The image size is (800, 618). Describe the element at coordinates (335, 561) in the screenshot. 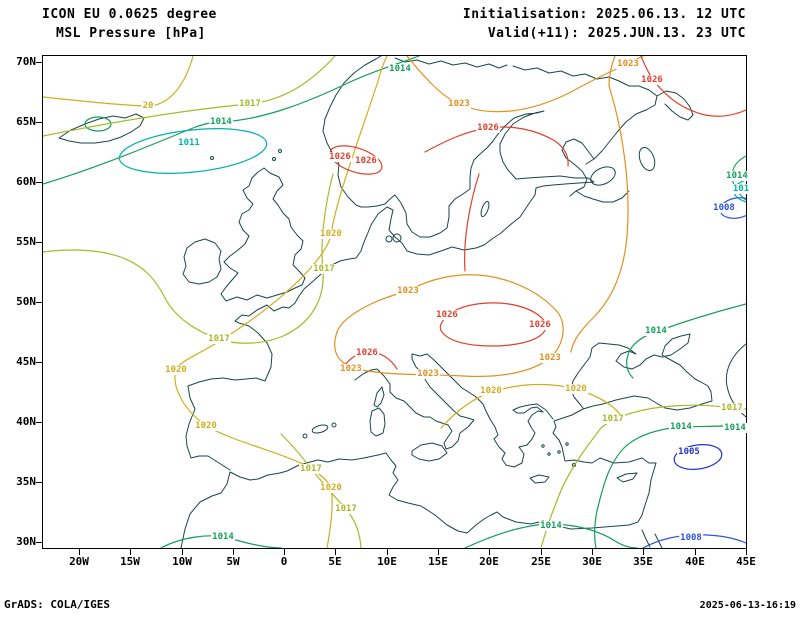

I see `lon-label: 5E` at that location.